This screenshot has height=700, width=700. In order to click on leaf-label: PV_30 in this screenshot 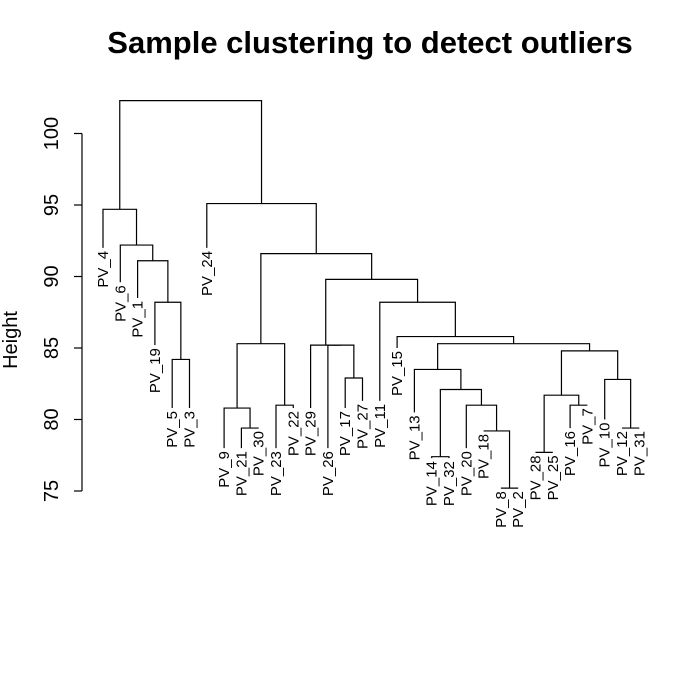, I will do `click(259, 453)`.